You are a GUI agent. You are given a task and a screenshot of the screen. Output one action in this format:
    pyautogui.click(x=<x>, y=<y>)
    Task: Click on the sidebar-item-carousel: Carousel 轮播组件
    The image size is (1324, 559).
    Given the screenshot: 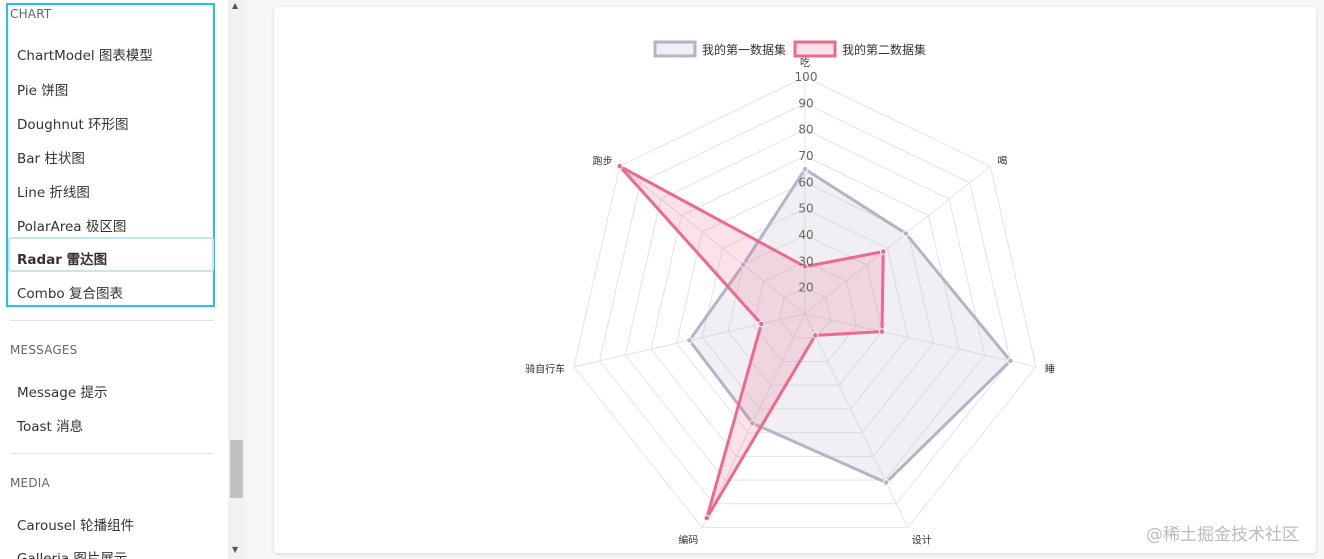 What is the action you would take?
    pyautogui.click(x=76, y=526)
    